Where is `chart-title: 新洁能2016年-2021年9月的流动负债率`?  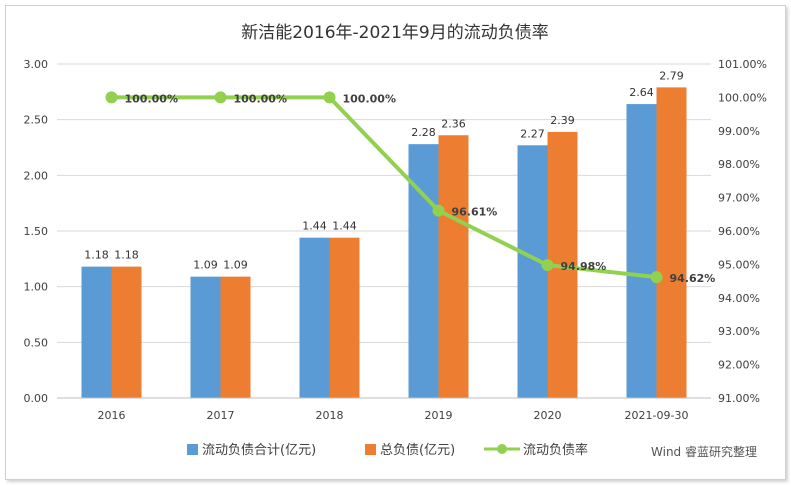 chart-title: 新洁能2016年-2021年9月的流动负债率 is located at coordinates (394, 33).